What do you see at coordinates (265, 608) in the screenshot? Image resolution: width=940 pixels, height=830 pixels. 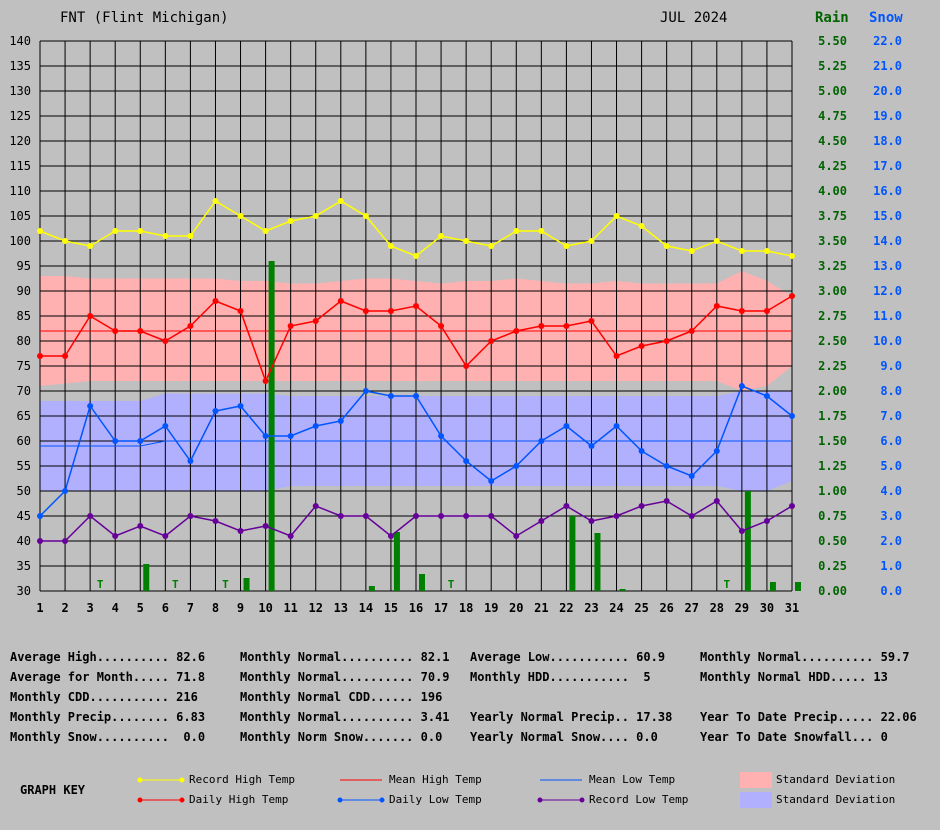 I see `day-tick-label: 10` at bounding box center [265, 608].